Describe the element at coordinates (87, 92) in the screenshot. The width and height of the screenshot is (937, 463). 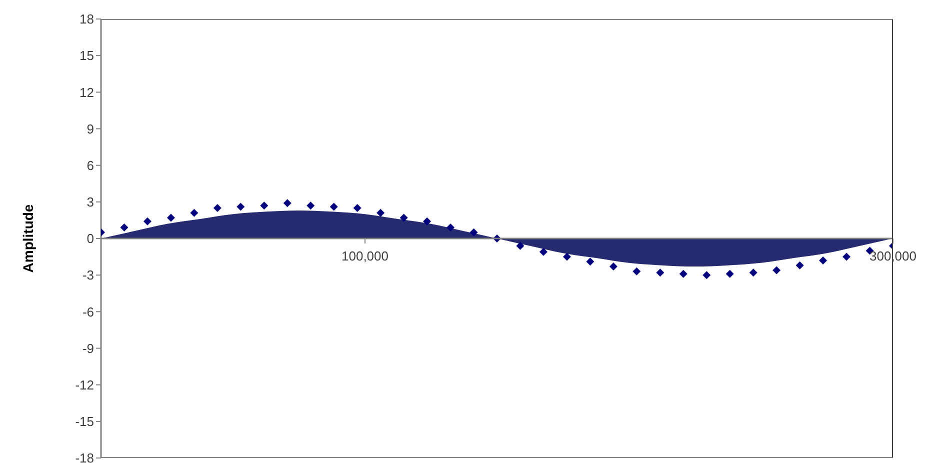
I see `y-tick-label: 12` at that location.